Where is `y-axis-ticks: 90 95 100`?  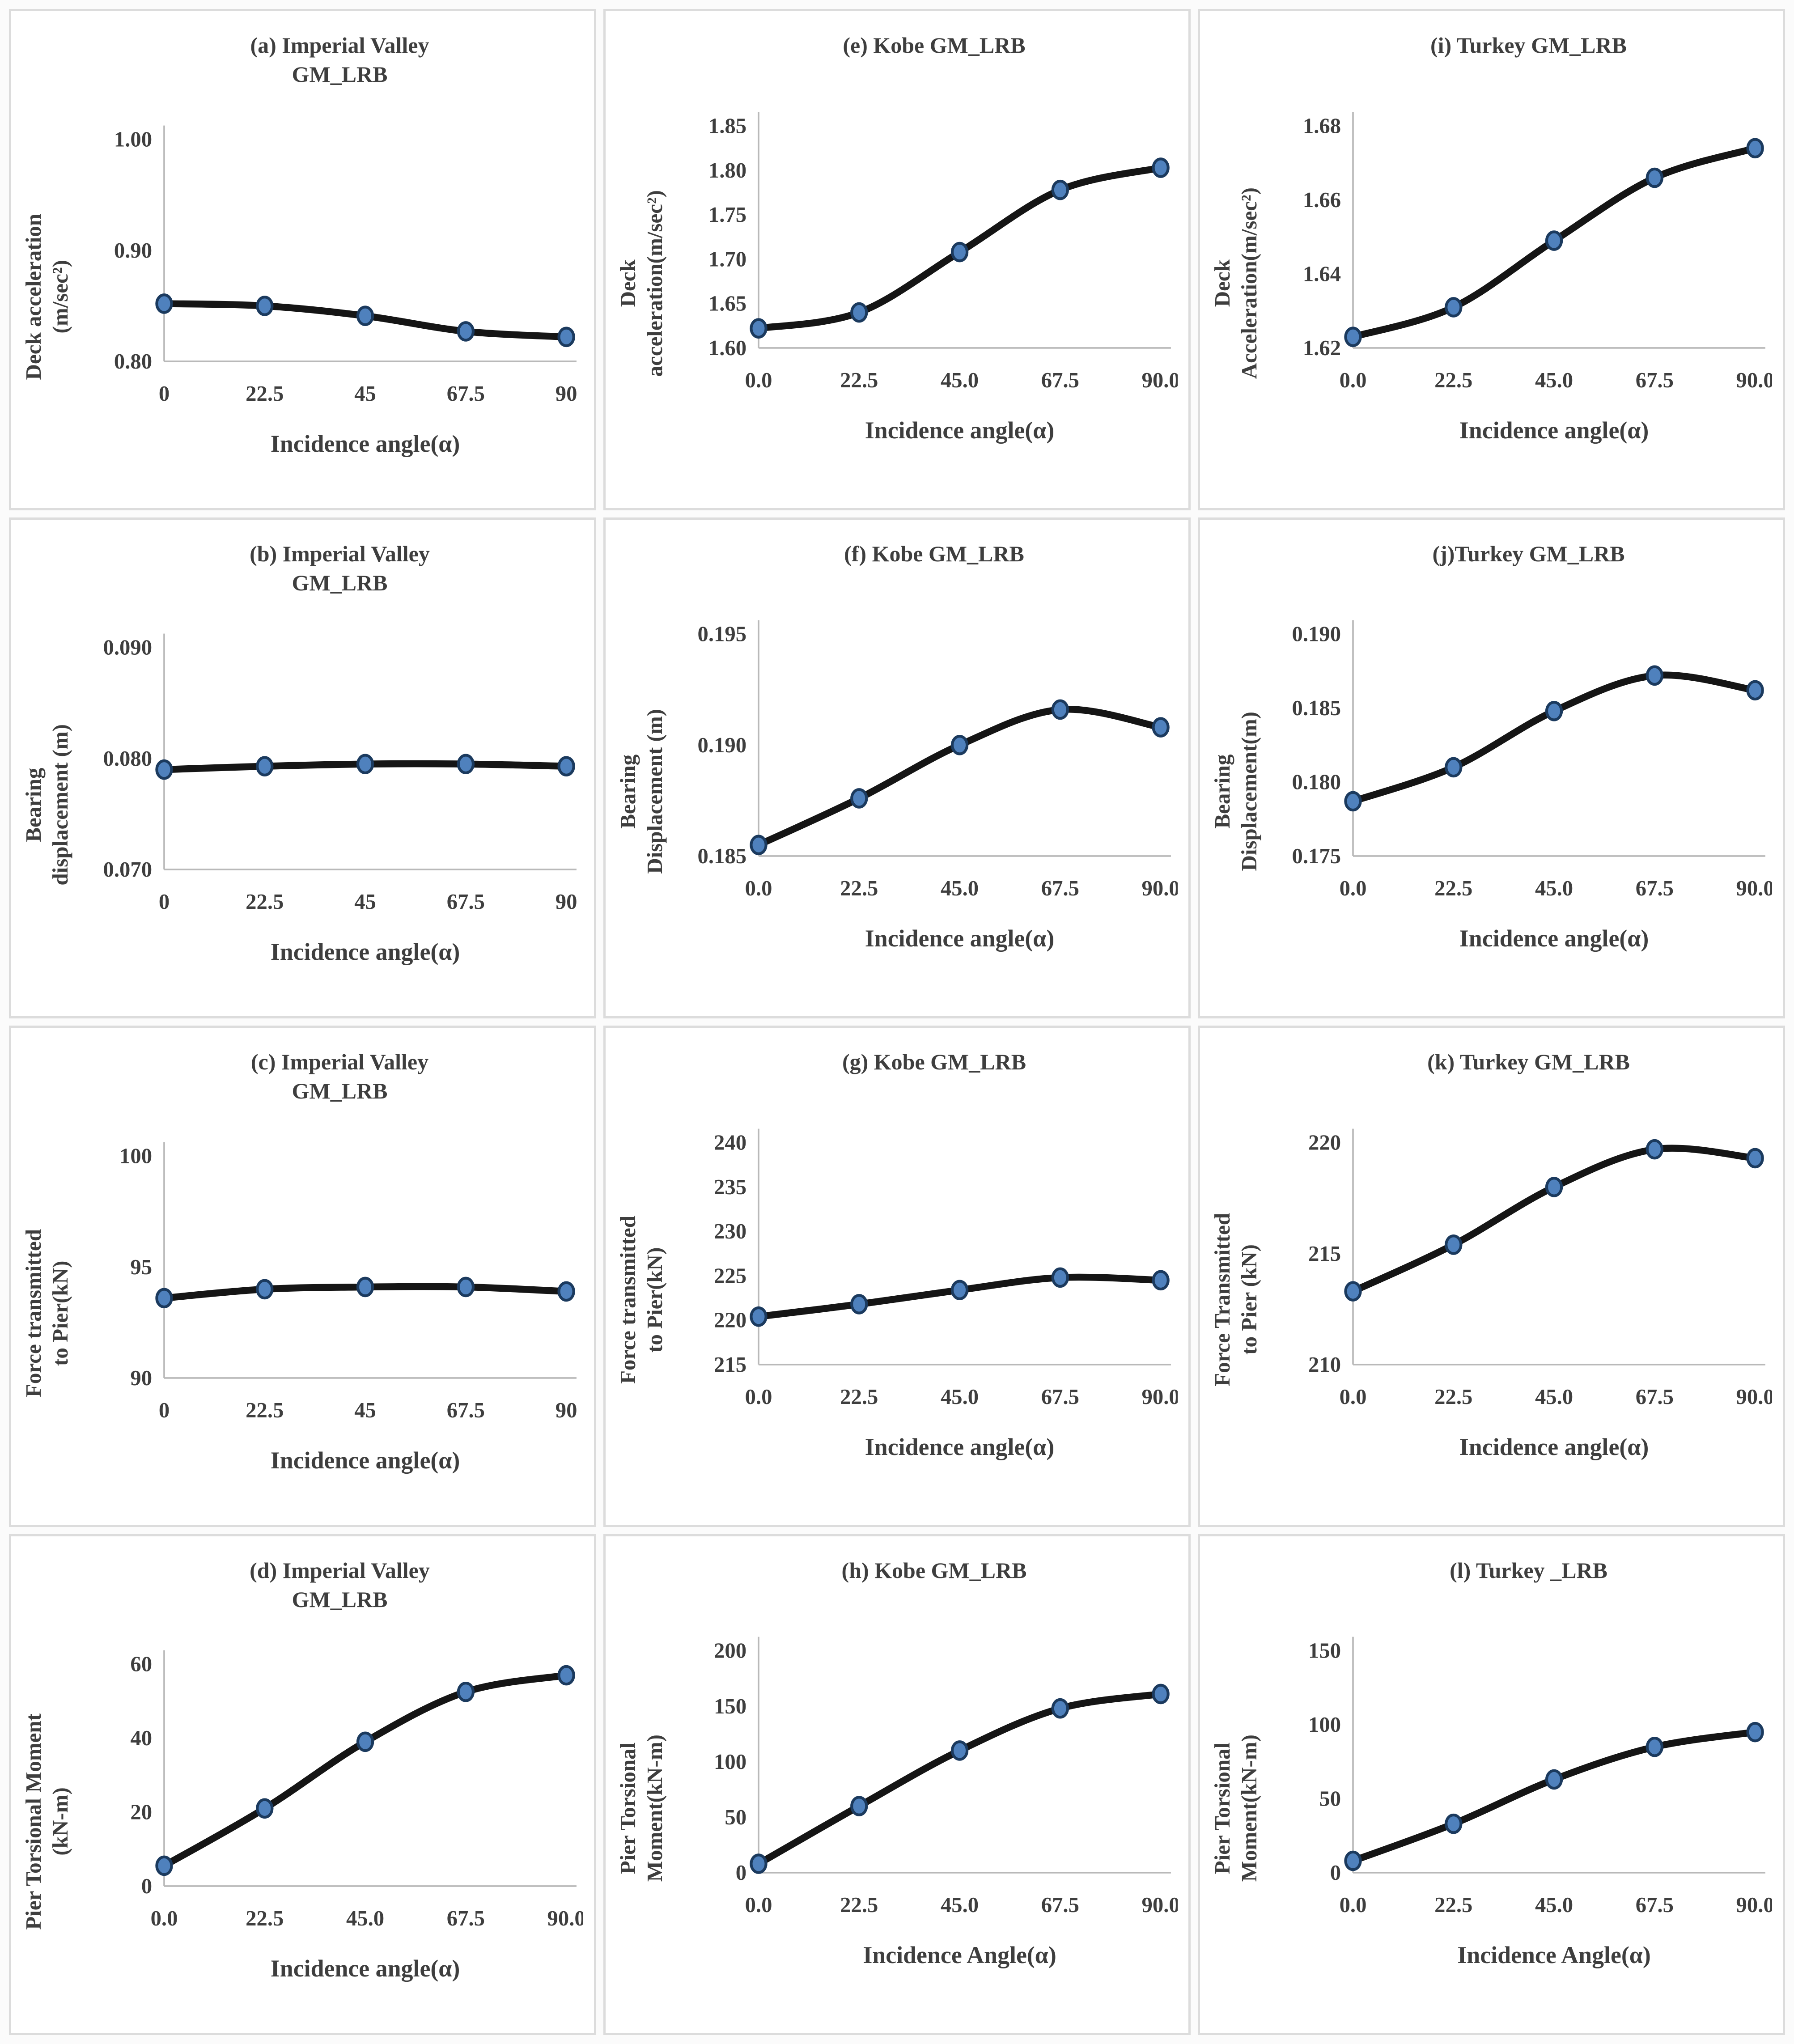 y-axis-ticks: 90 95 100 is located at coordinates (135, 1267).